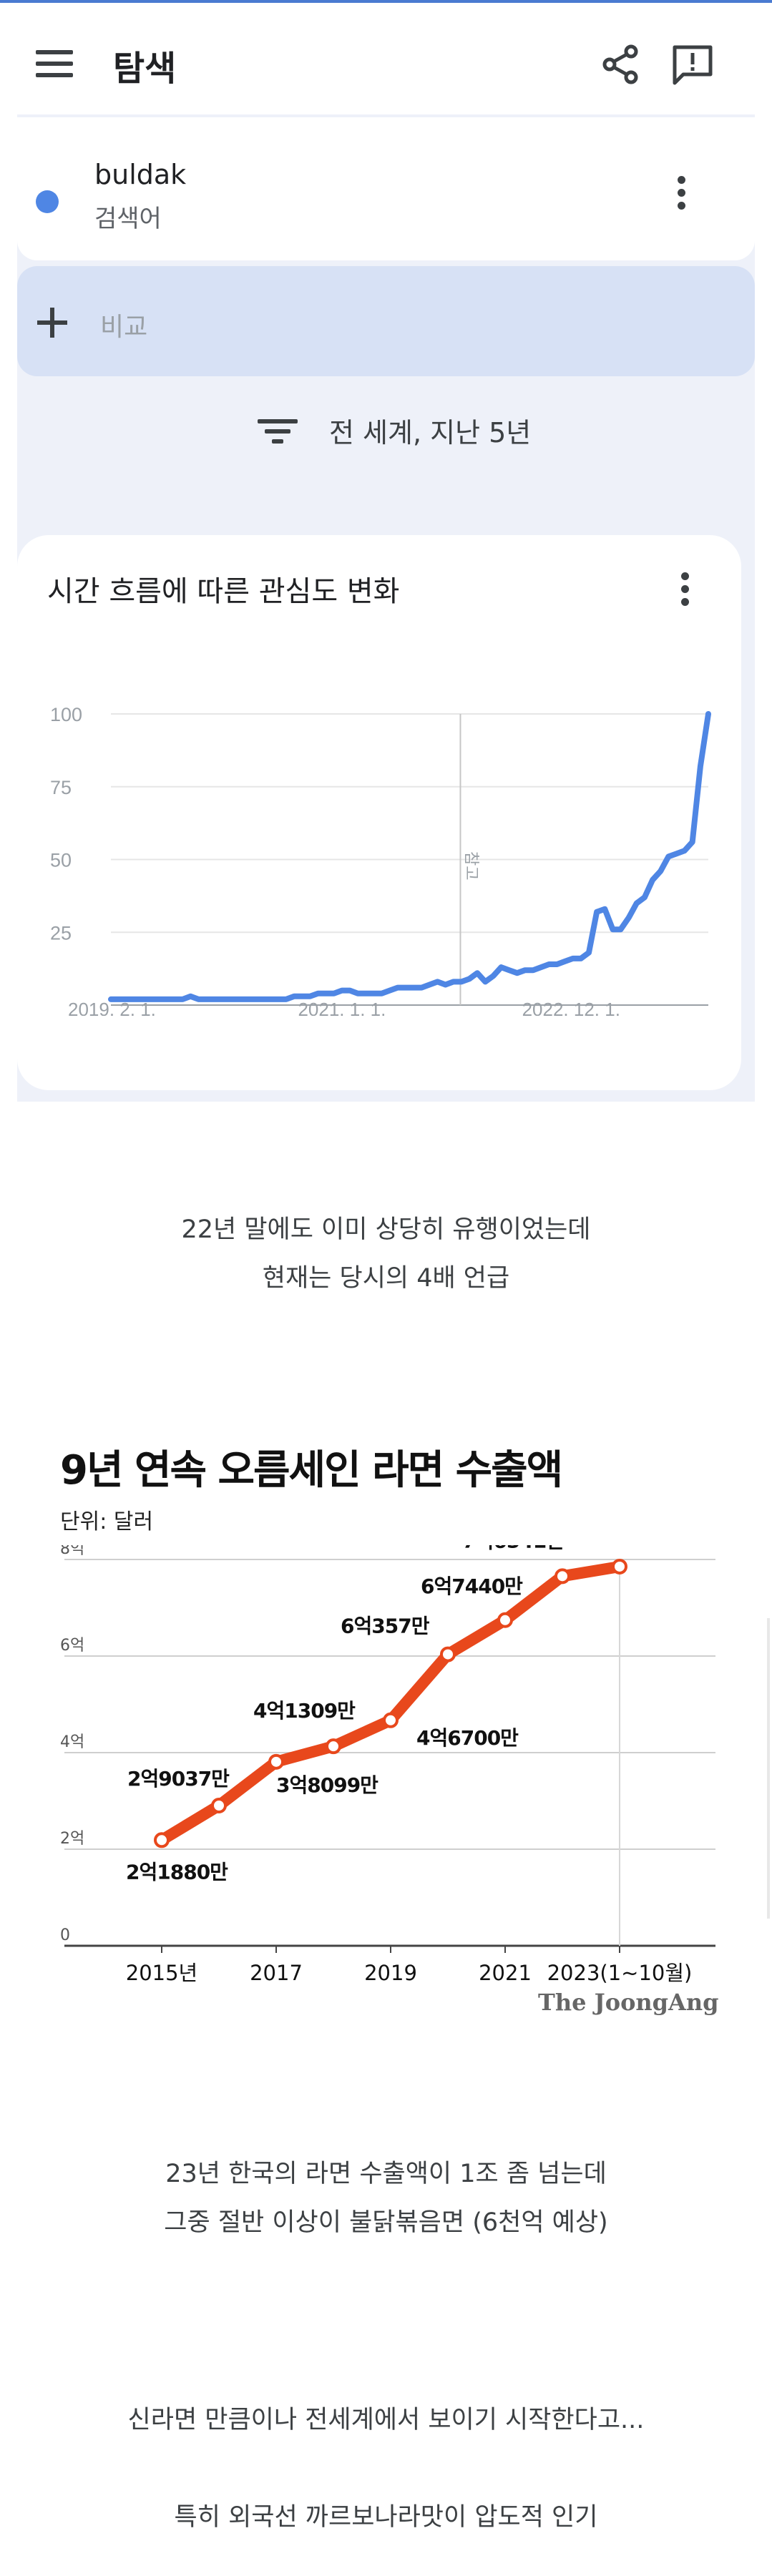  What do you see at coordinates (61, 861) in the screenshot?
I see `y-tick-label: 50` at bounding box center [61, 861].